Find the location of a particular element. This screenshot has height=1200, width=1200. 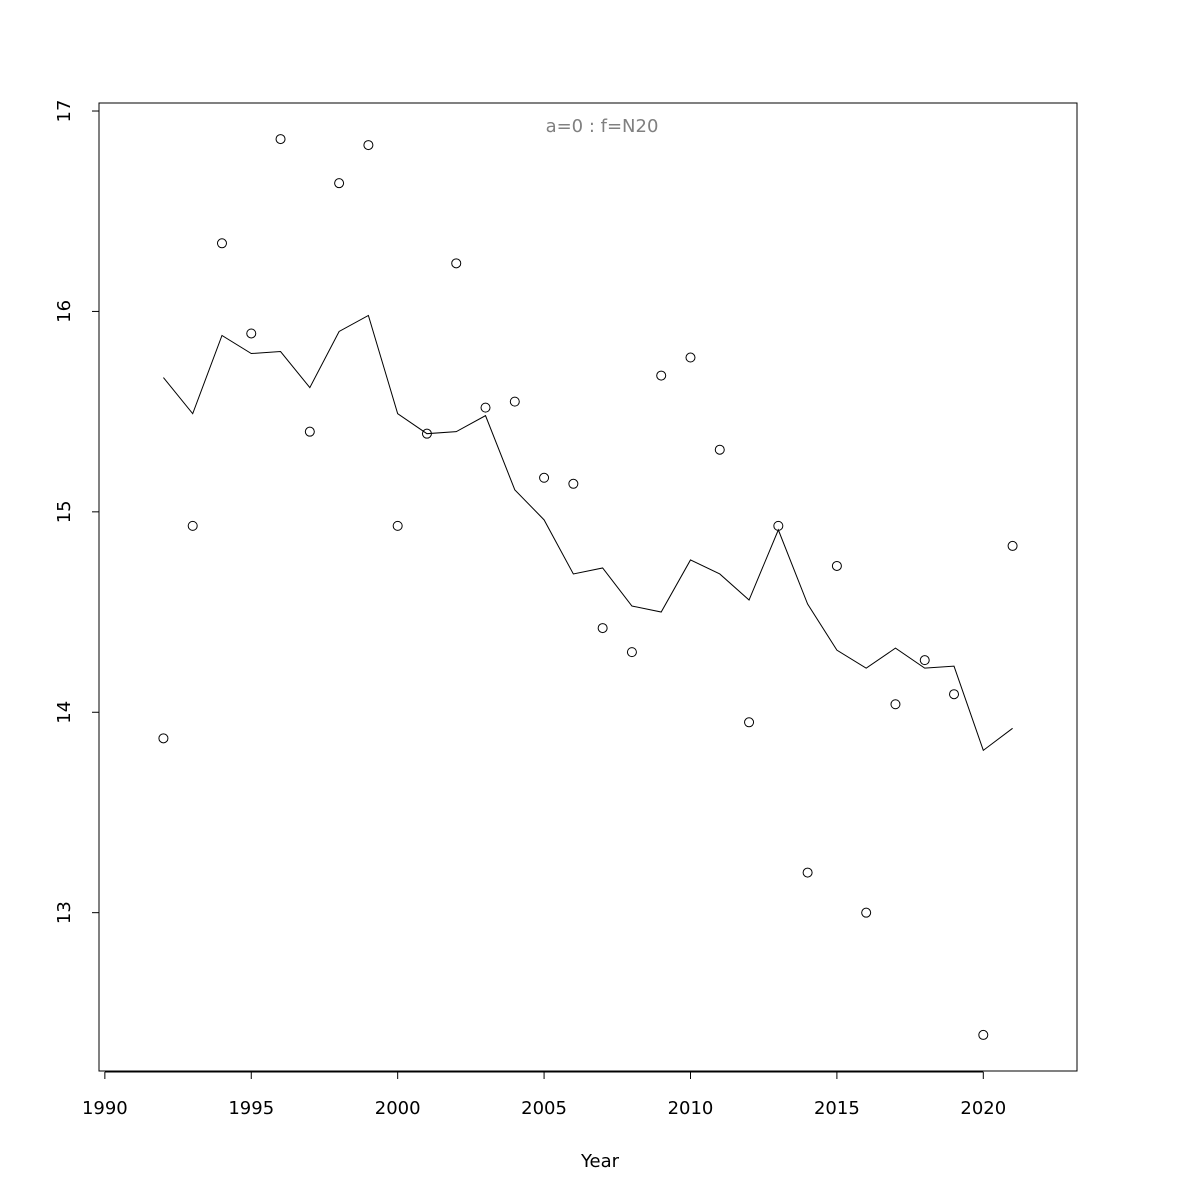

x-tick-label: 2010 is located at coordinates (691, 1108).